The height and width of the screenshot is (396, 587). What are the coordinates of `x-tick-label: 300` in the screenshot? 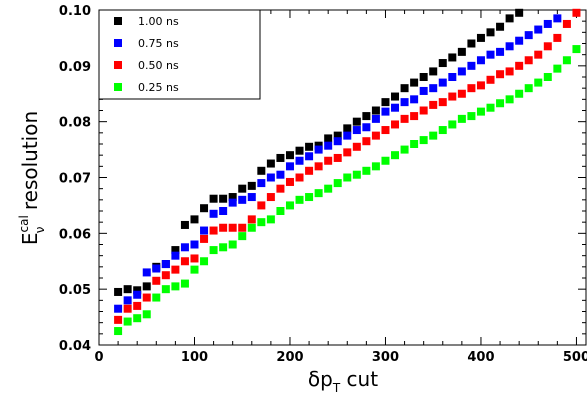 It's located at (385, 357).